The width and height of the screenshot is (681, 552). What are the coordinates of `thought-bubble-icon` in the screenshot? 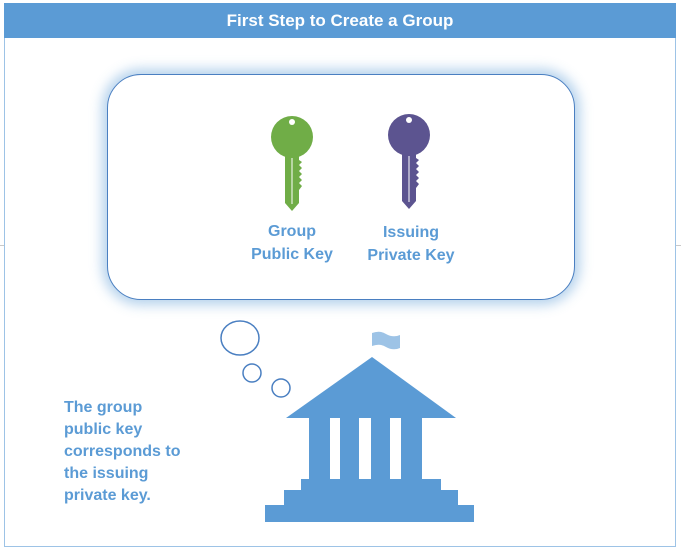 It's located at (255, 359).